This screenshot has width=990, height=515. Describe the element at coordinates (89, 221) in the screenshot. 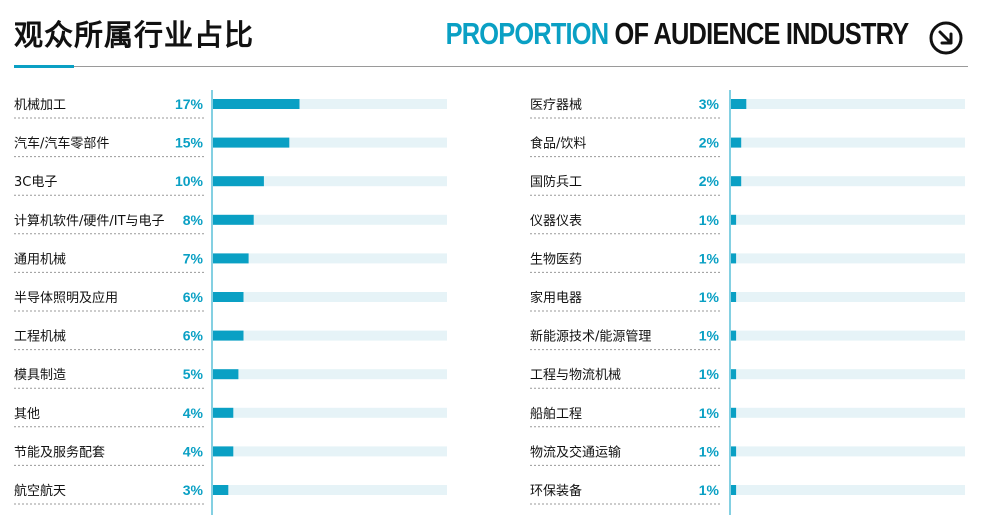

I see `category-label: 计算机软件/硬件/IT与电子` at that location.